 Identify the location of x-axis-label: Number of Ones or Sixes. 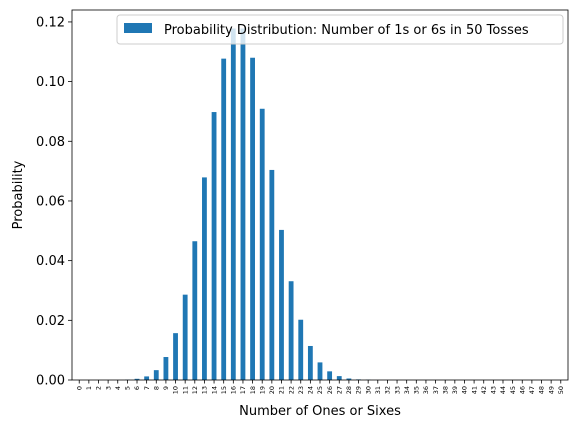
(320, 411).